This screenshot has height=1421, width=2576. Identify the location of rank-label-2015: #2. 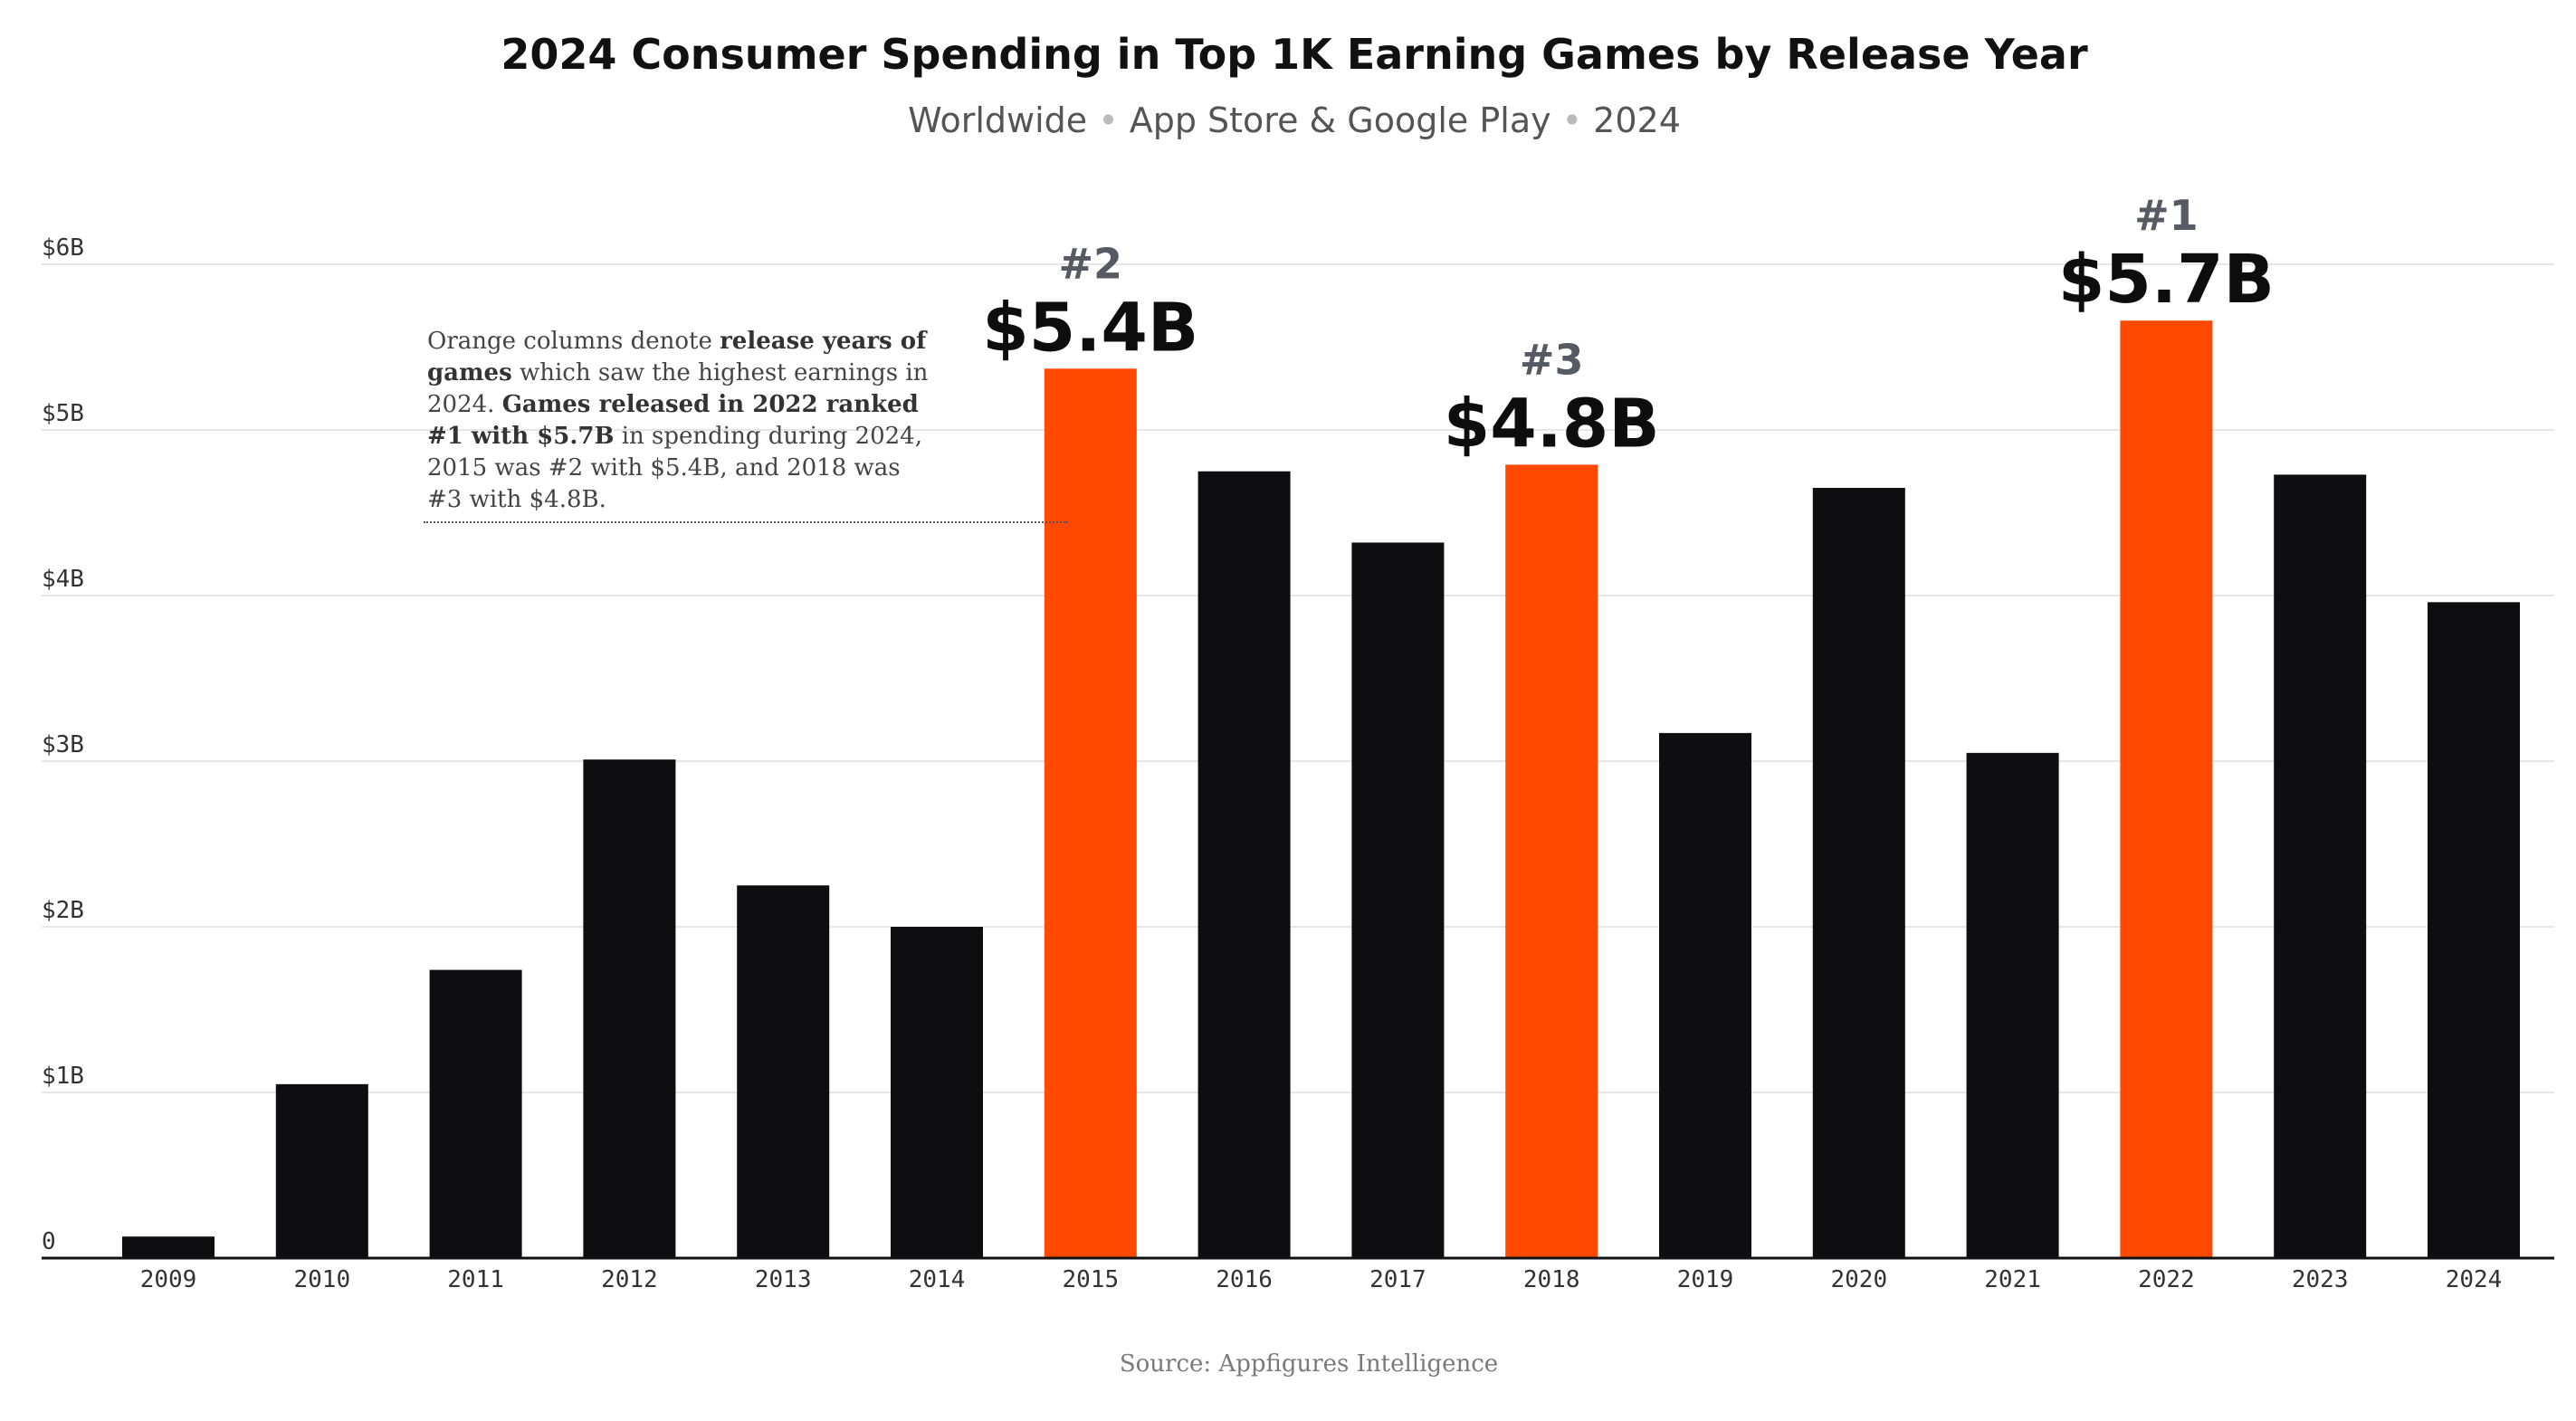
(1091, 264).